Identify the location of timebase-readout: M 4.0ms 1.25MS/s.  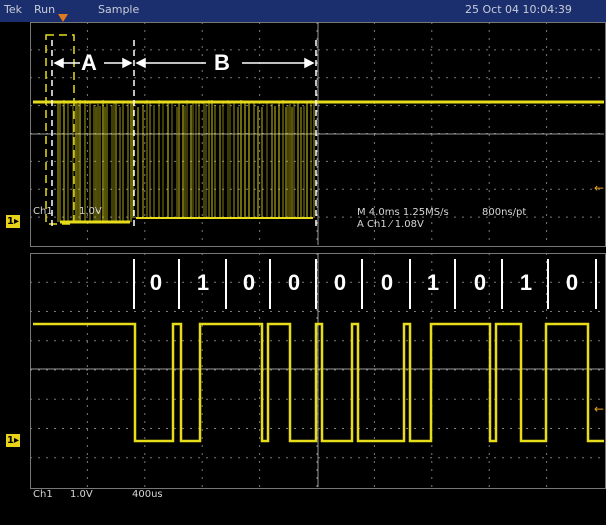
(403, 212).